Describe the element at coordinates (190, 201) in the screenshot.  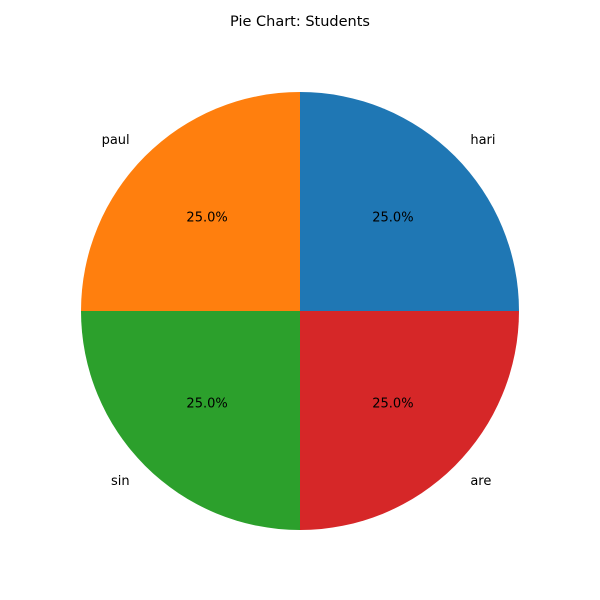
I see `pie-slice-paul` at that location.